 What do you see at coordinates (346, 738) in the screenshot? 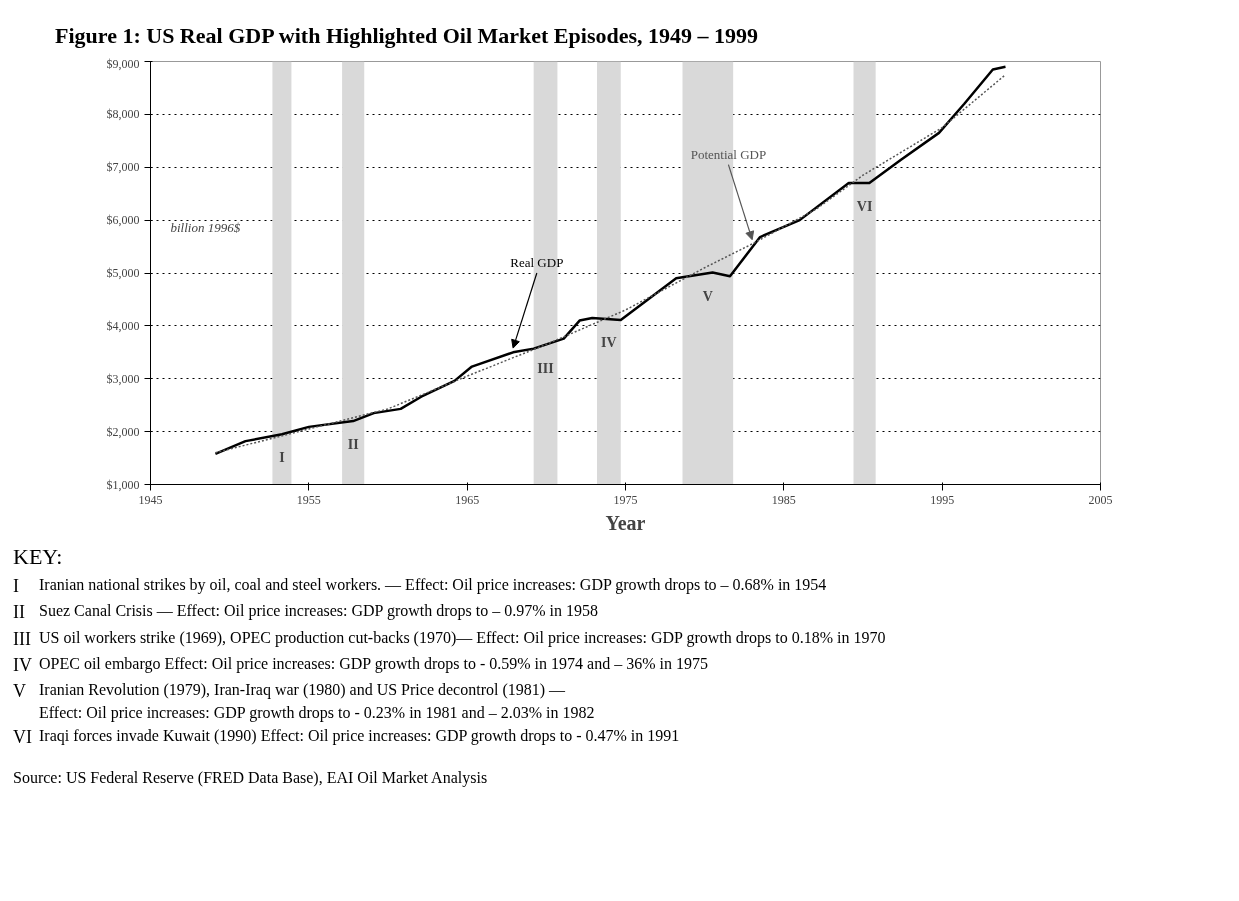
I see `text: VI Iraqi forces invade Kuwait (1990) Effect: Oil price increases: GDP growth drops to - 0.47% in 1991` at bounding box center [346, 738].